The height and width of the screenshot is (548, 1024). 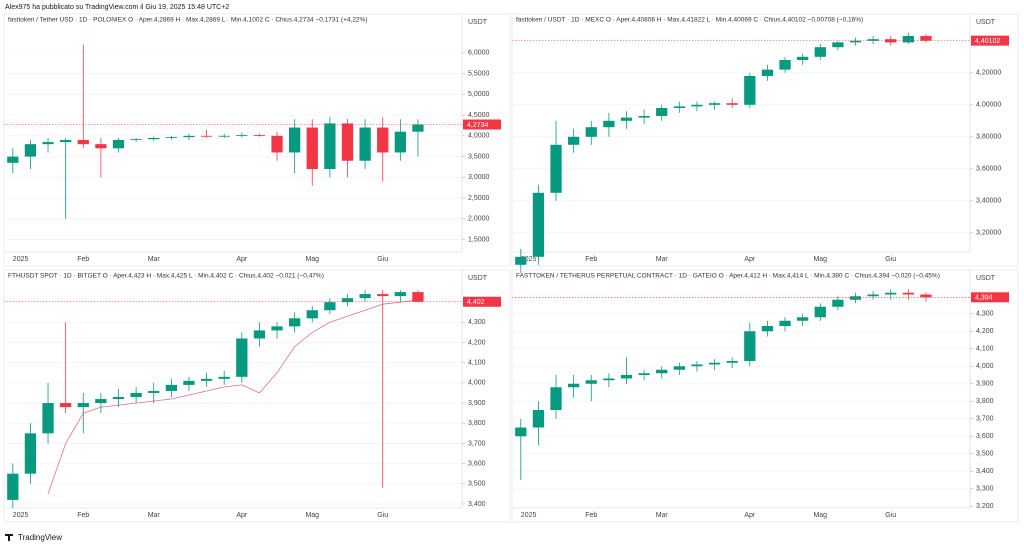 What do you see at coordinates (985, 506) in the screenshot?
I see `y-tick-label: 3,200` at bounding box center [985, 506].